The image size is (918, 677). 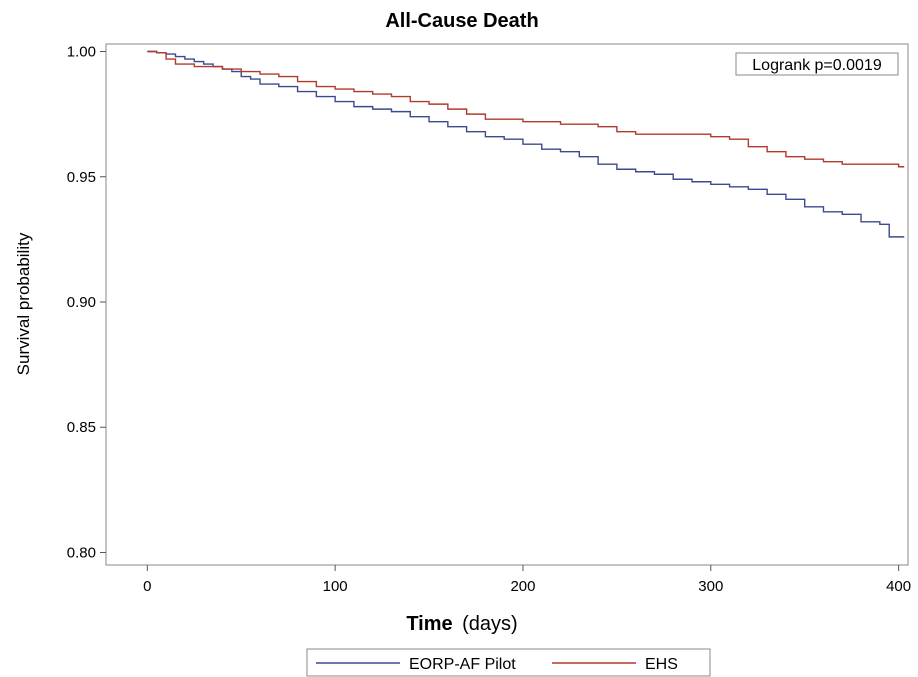 I want to click on y-axis: 0.80 0.85 0.90 0.95 1.00, so click(x=86, y=302).